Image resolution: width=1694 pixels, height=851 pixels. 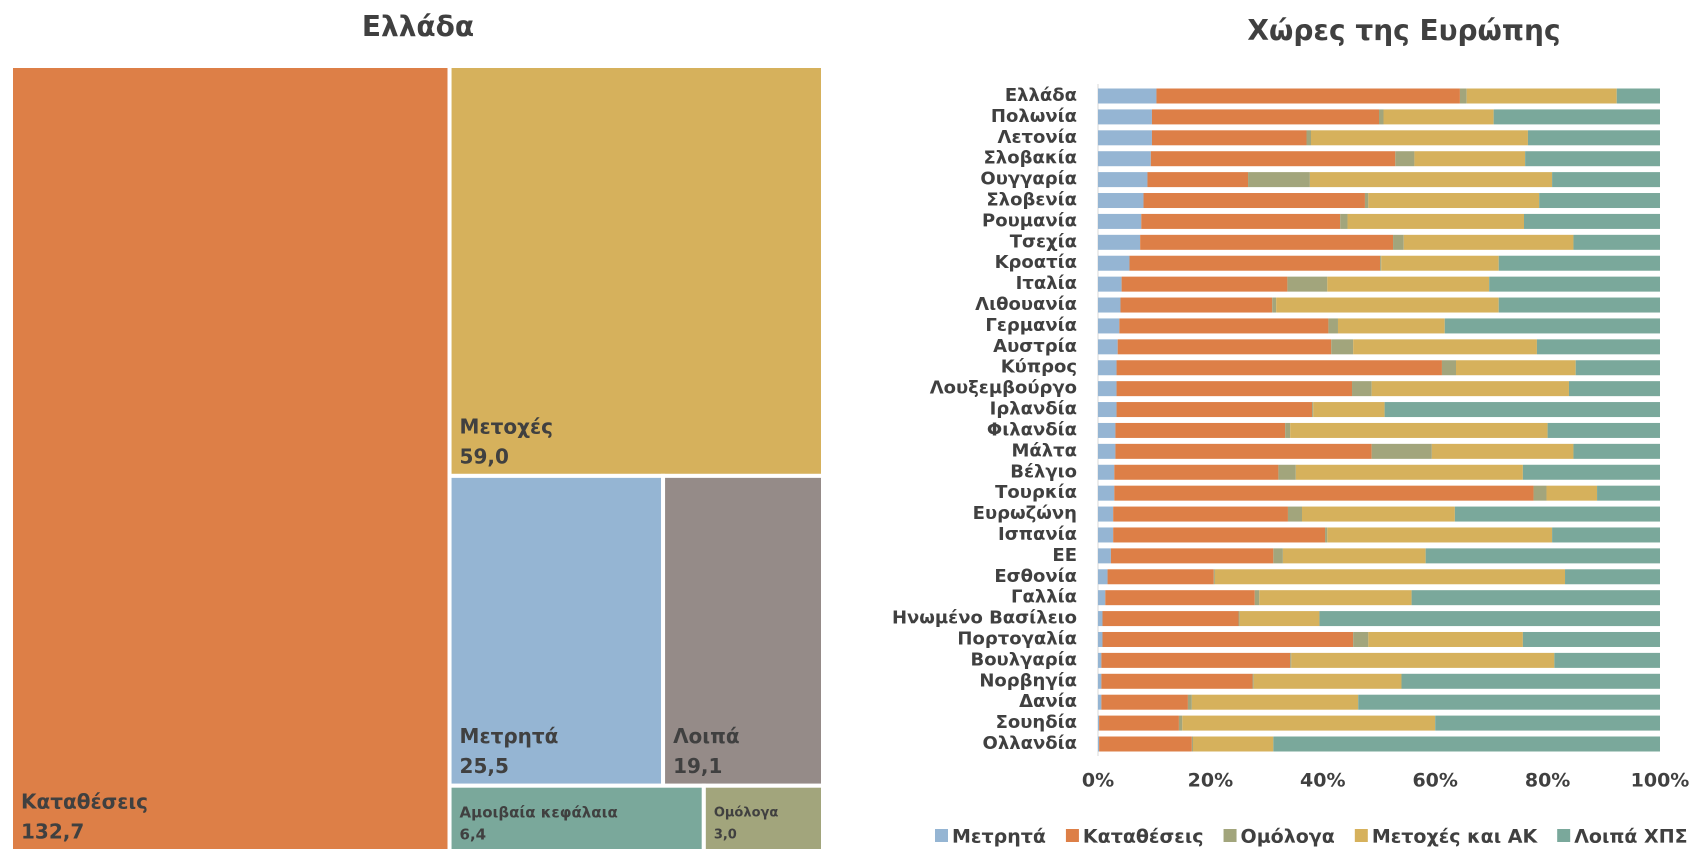 I want to click on tile-label: Ομόλογα, so click(x=746, y=813).